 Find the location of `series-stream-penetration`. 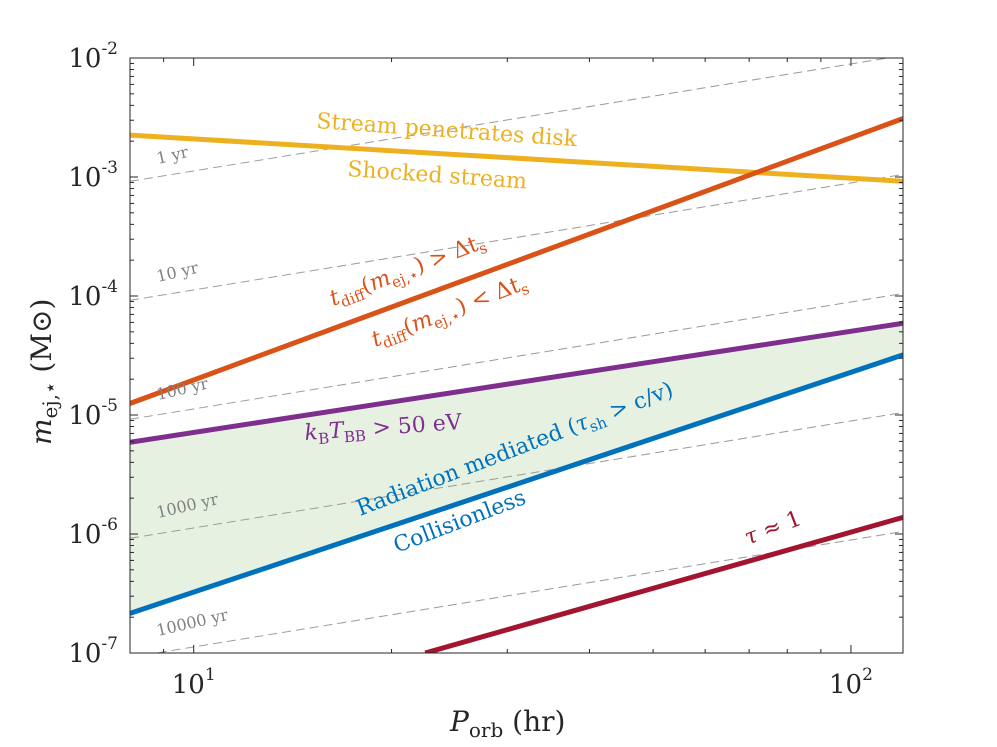

series-stream-penetration is located at coordinates (516, 158).